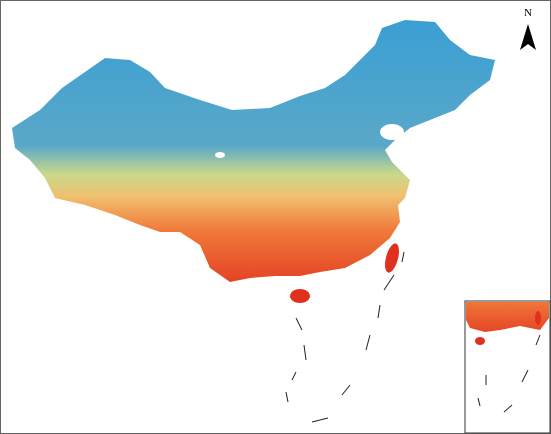  Describe the element at coordinates (300, 296) in the screenshot. I see `hainan` at that location.